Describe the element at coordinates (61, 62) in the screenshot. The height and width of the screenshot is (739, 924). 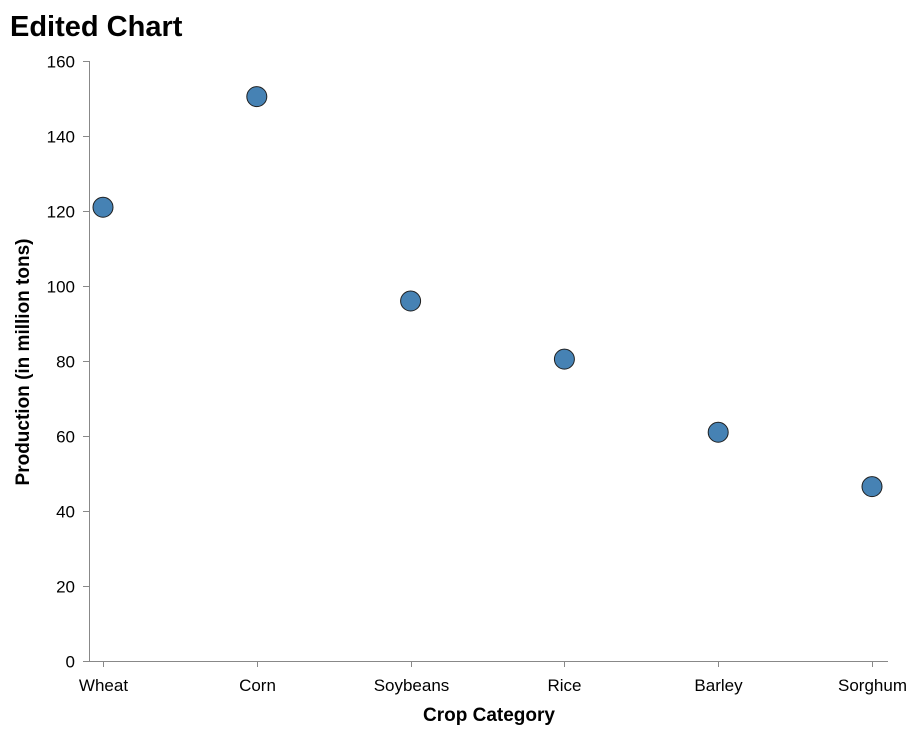
I see `y-tick-label: 160` at that location.